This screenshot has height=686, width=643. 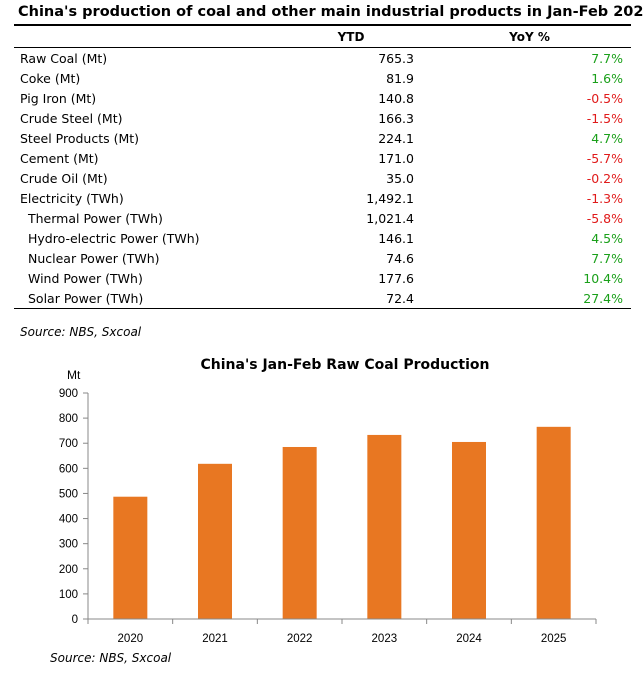 I want to click on x-tick-label: 2024, so click(x=469, y=639).